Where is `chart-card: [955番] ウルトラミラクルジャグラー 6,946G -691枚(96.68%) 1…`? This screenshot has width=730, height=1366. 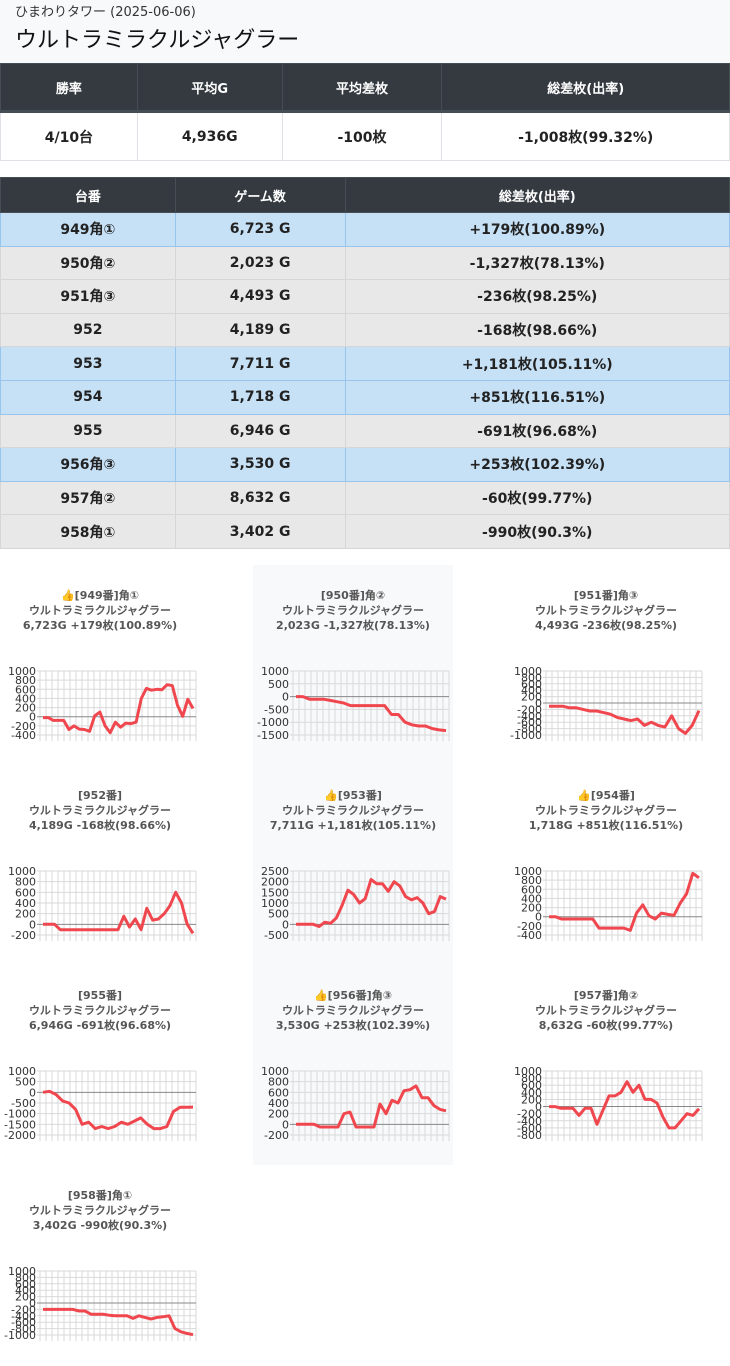 chart-card: [955番] ウルトラミラクルジャグラー 6,946G -691枚(96.68%) 1… is located at coordinates (100, 1065).